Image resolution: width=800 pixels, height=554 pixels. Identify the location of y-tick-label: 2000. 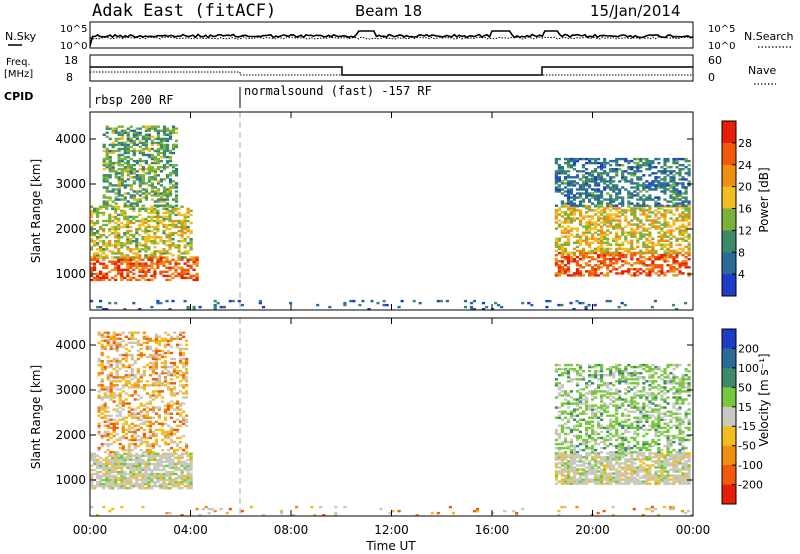
(70, 229).